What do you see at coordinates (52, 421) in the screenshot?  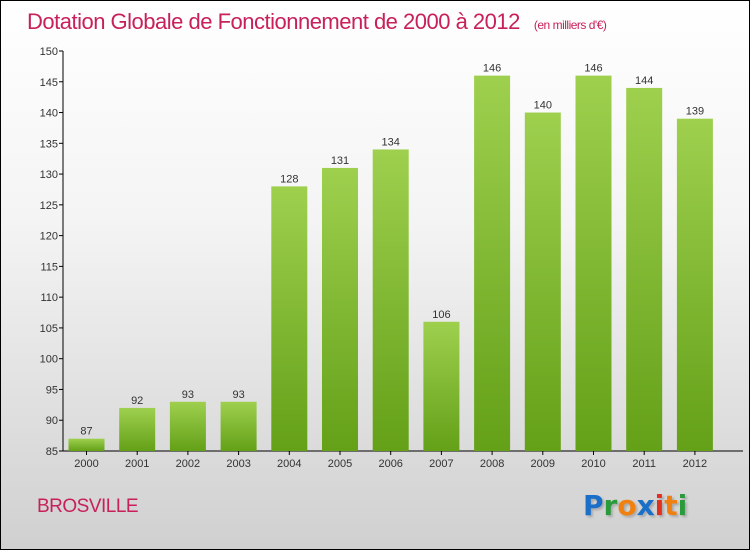 I see `y-tick-label: 90` at bounding box center [52, 421].